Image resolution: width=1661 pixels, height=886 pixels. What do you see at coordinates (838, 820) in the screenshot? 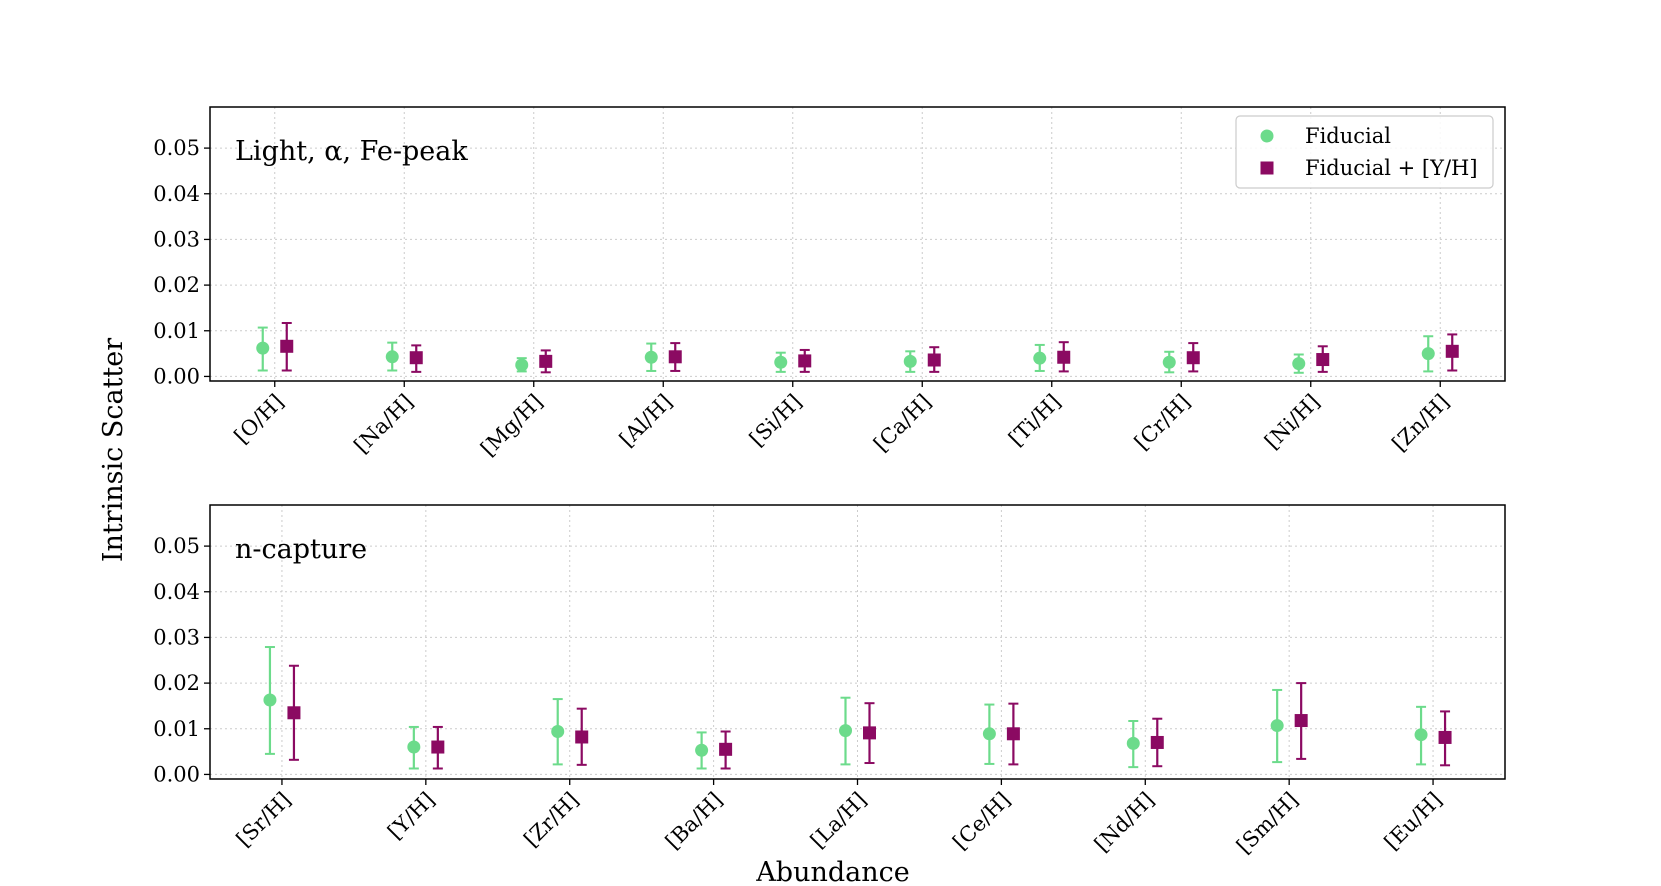
I see `x-tick-label: [La/H]` at bounding box center [838, 820].